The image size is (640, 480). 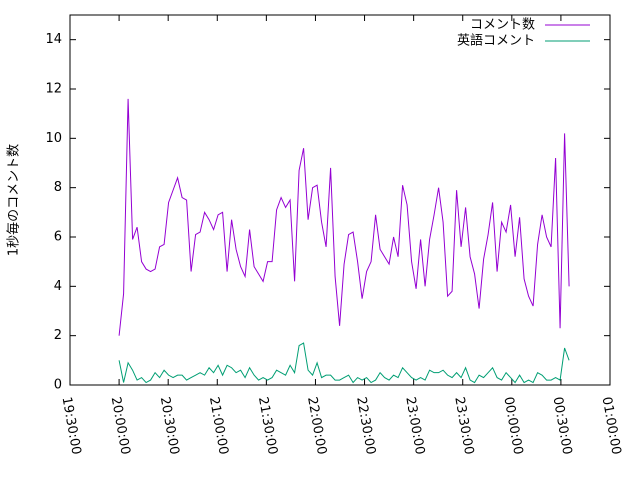 I want to click on x-tick-label: 22:00:00, so click(x=316, y=426).